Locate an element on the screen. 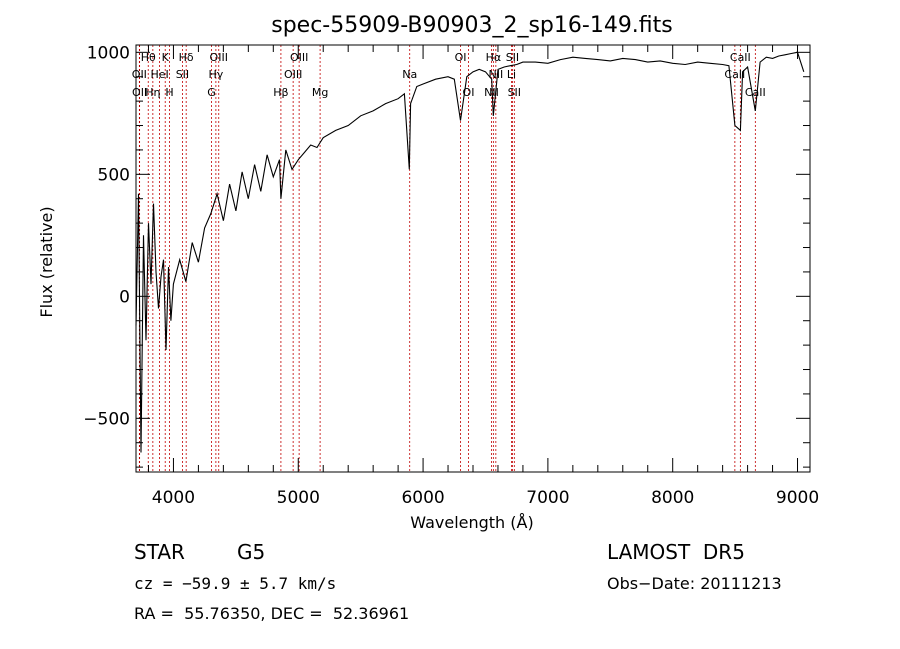  x-tick-label: 9000 is located at coordinates (797, 498).